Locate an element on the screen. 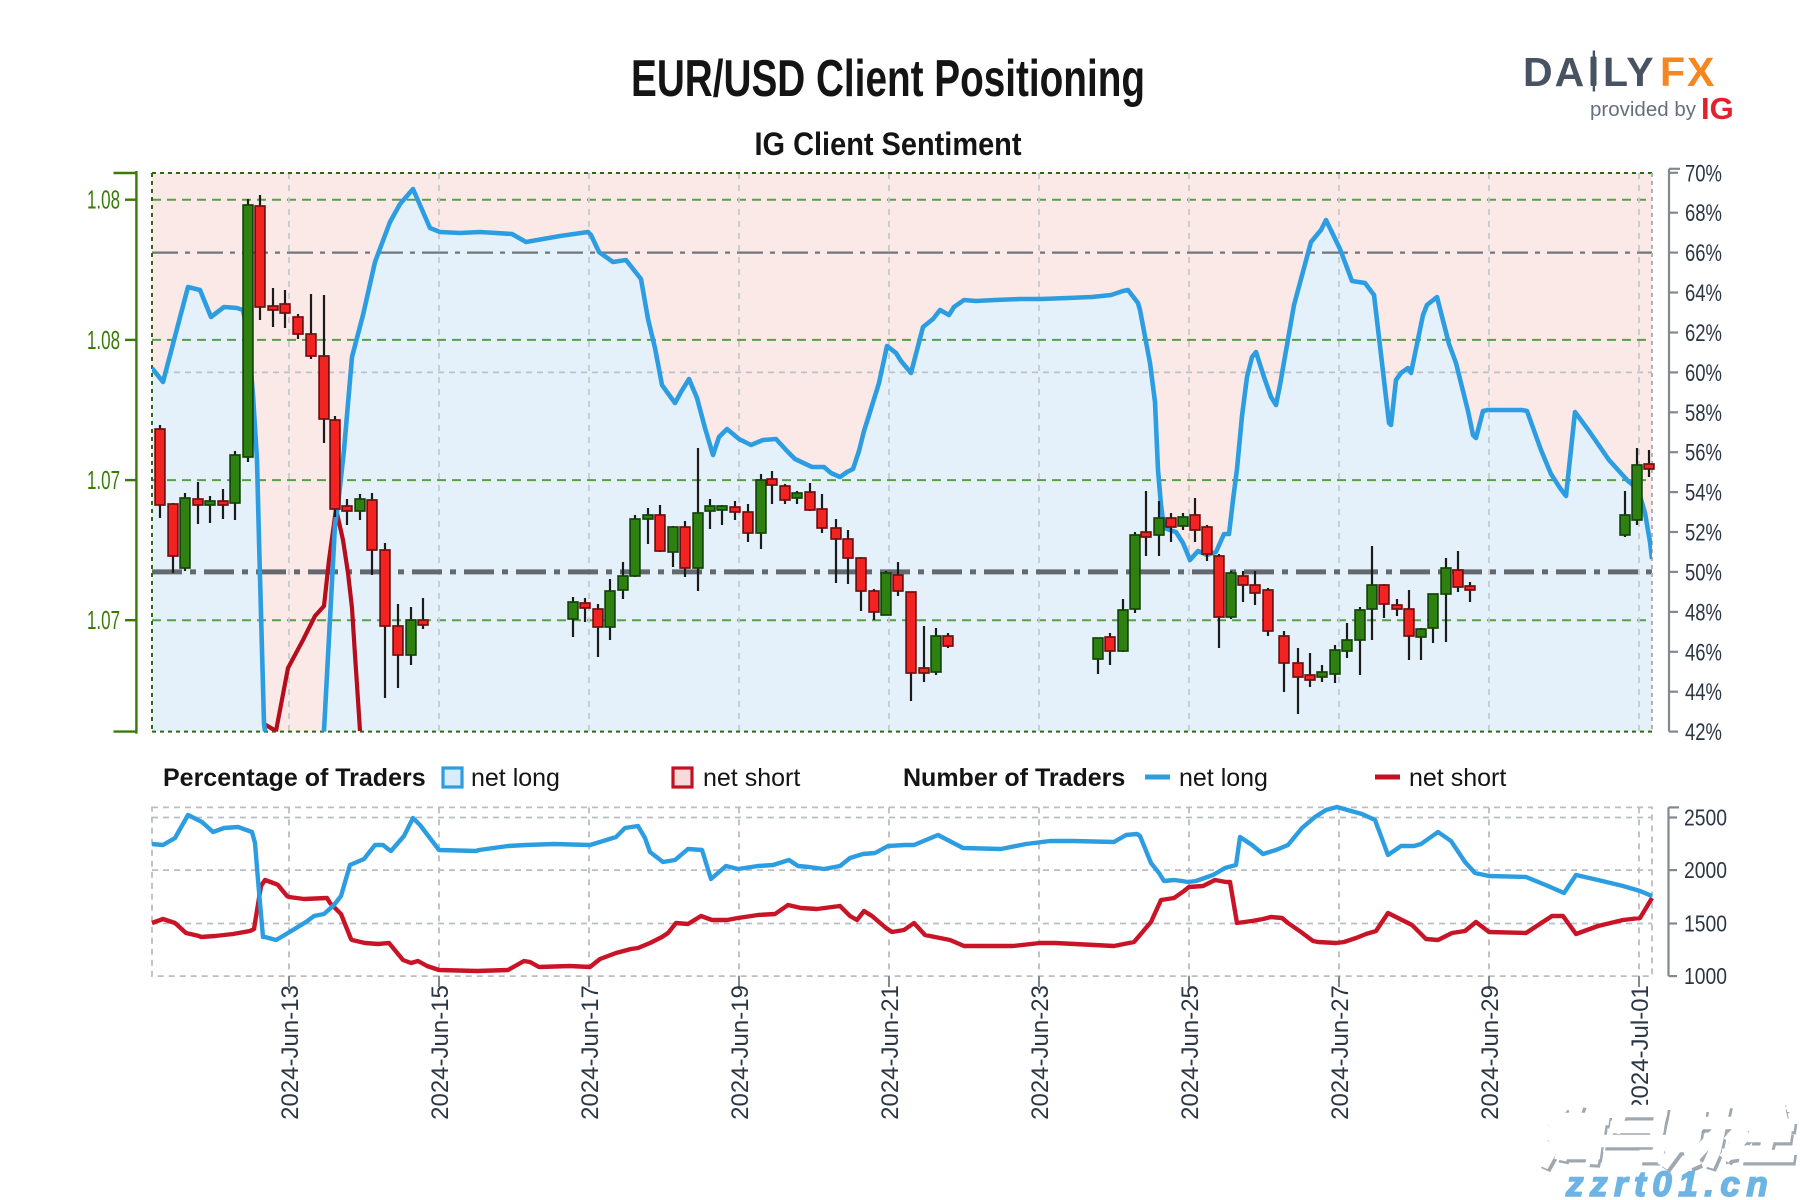  svg-text: 48% is located at coordinates (1703, 612).